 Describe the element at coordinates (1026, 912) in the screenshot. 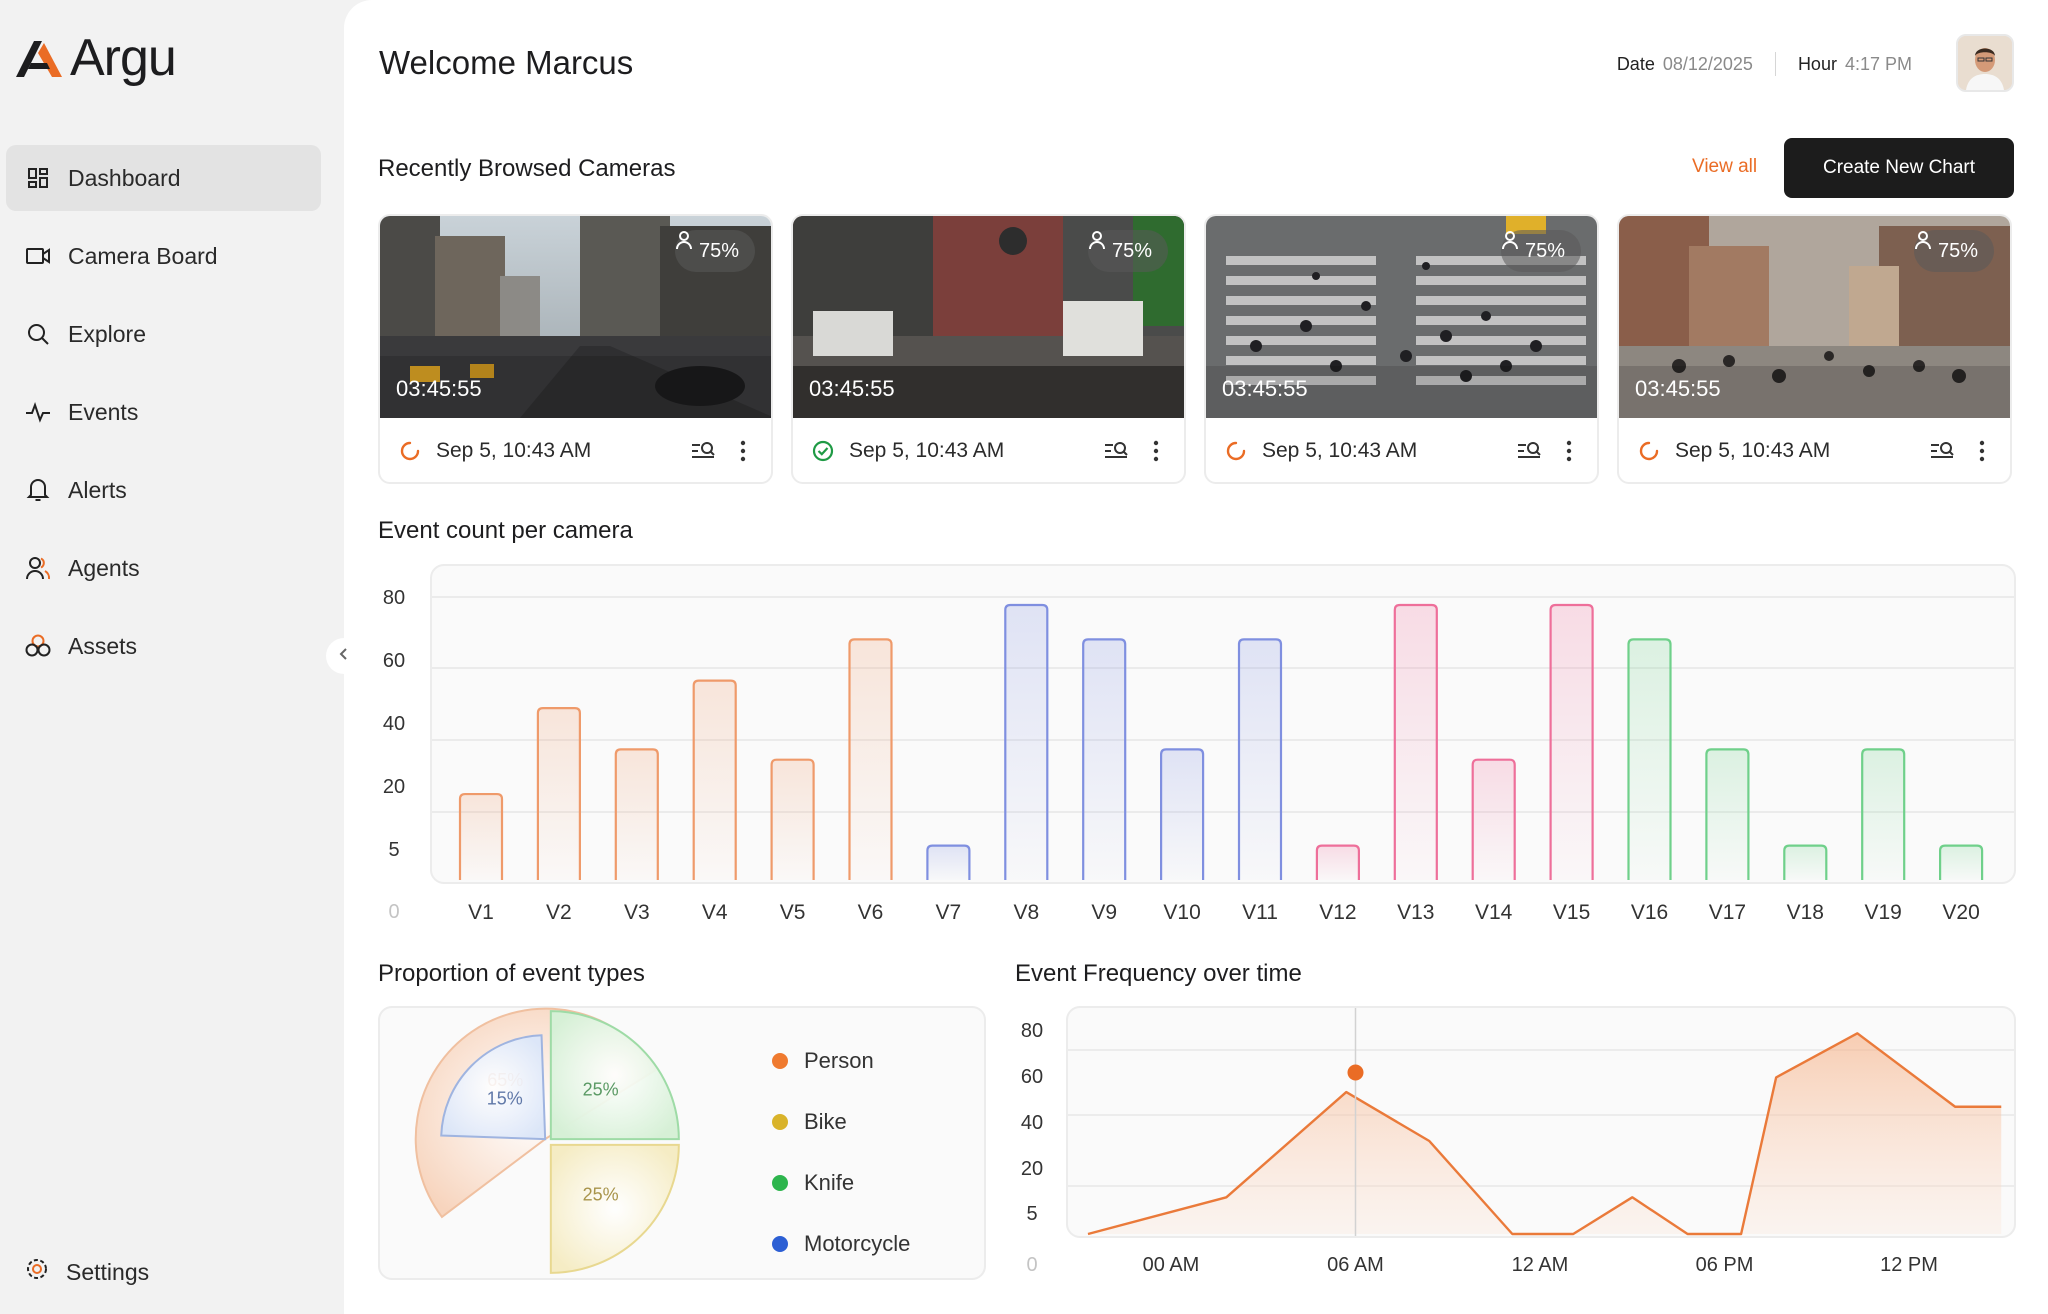

I see `x-tick-label: V8` at that location.